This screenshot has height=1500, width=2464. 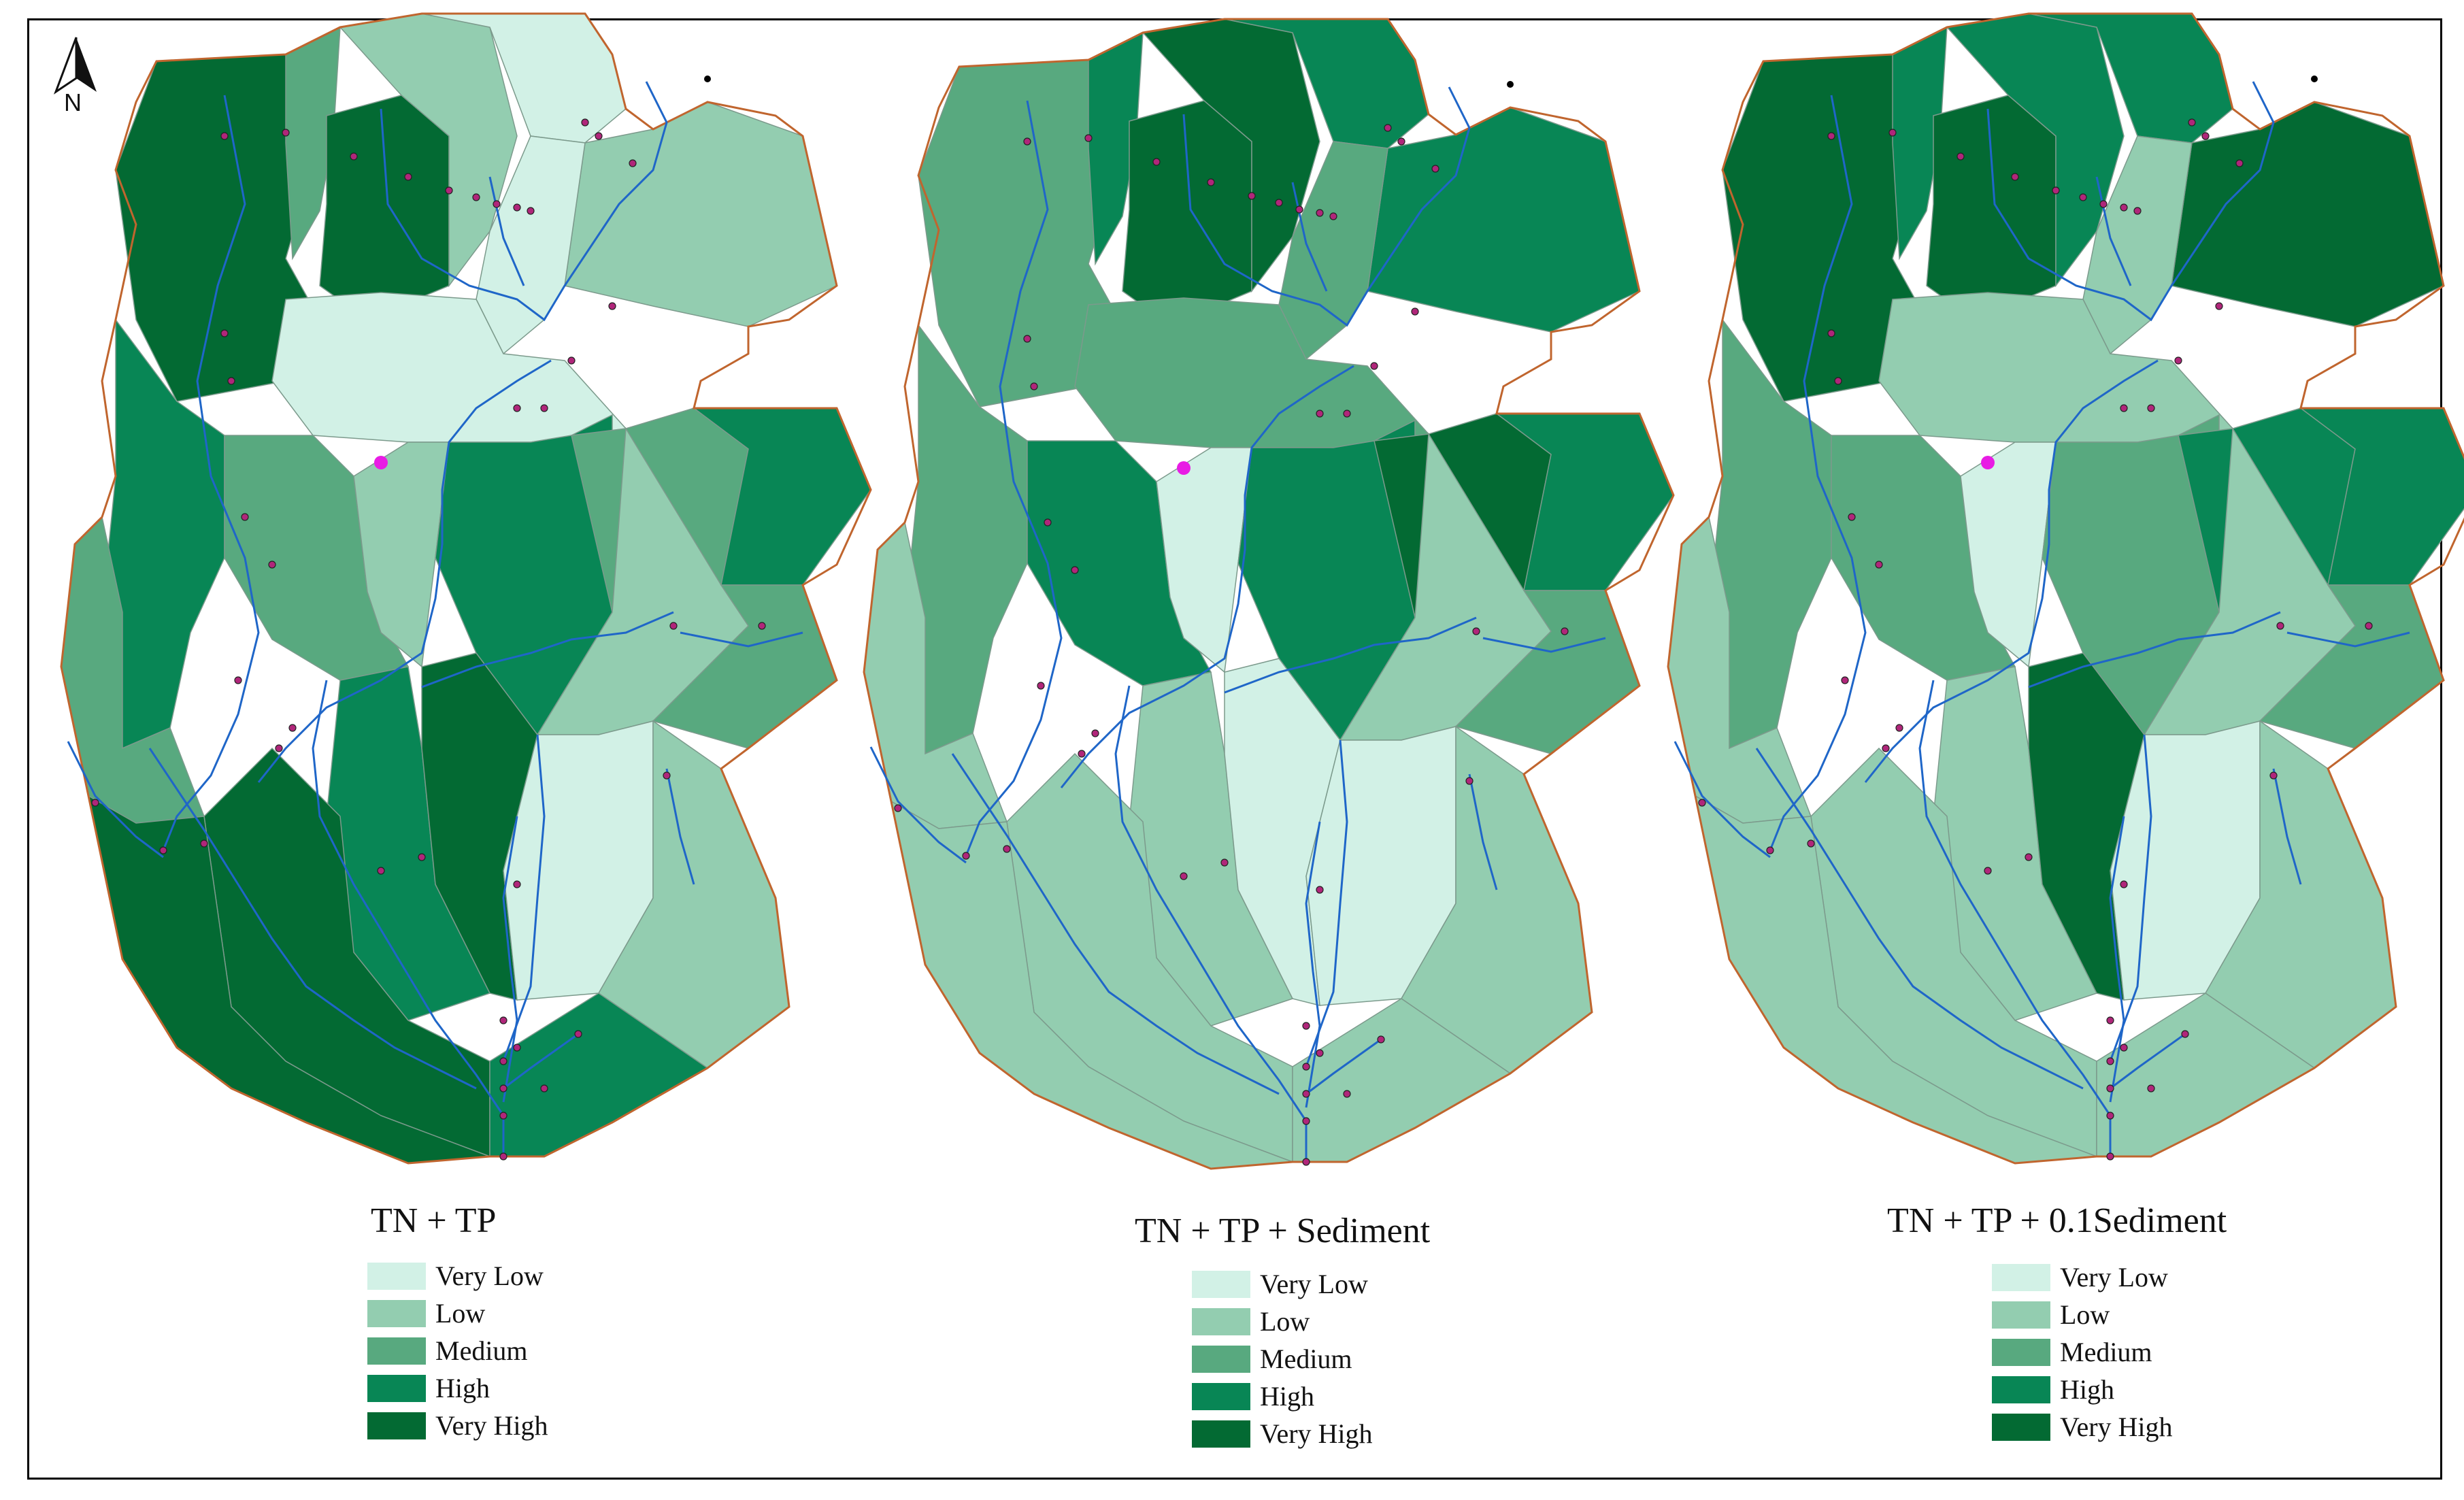 I want to click on panel-title-tn-tp: TN + TP, so click(x=434, y=1220).